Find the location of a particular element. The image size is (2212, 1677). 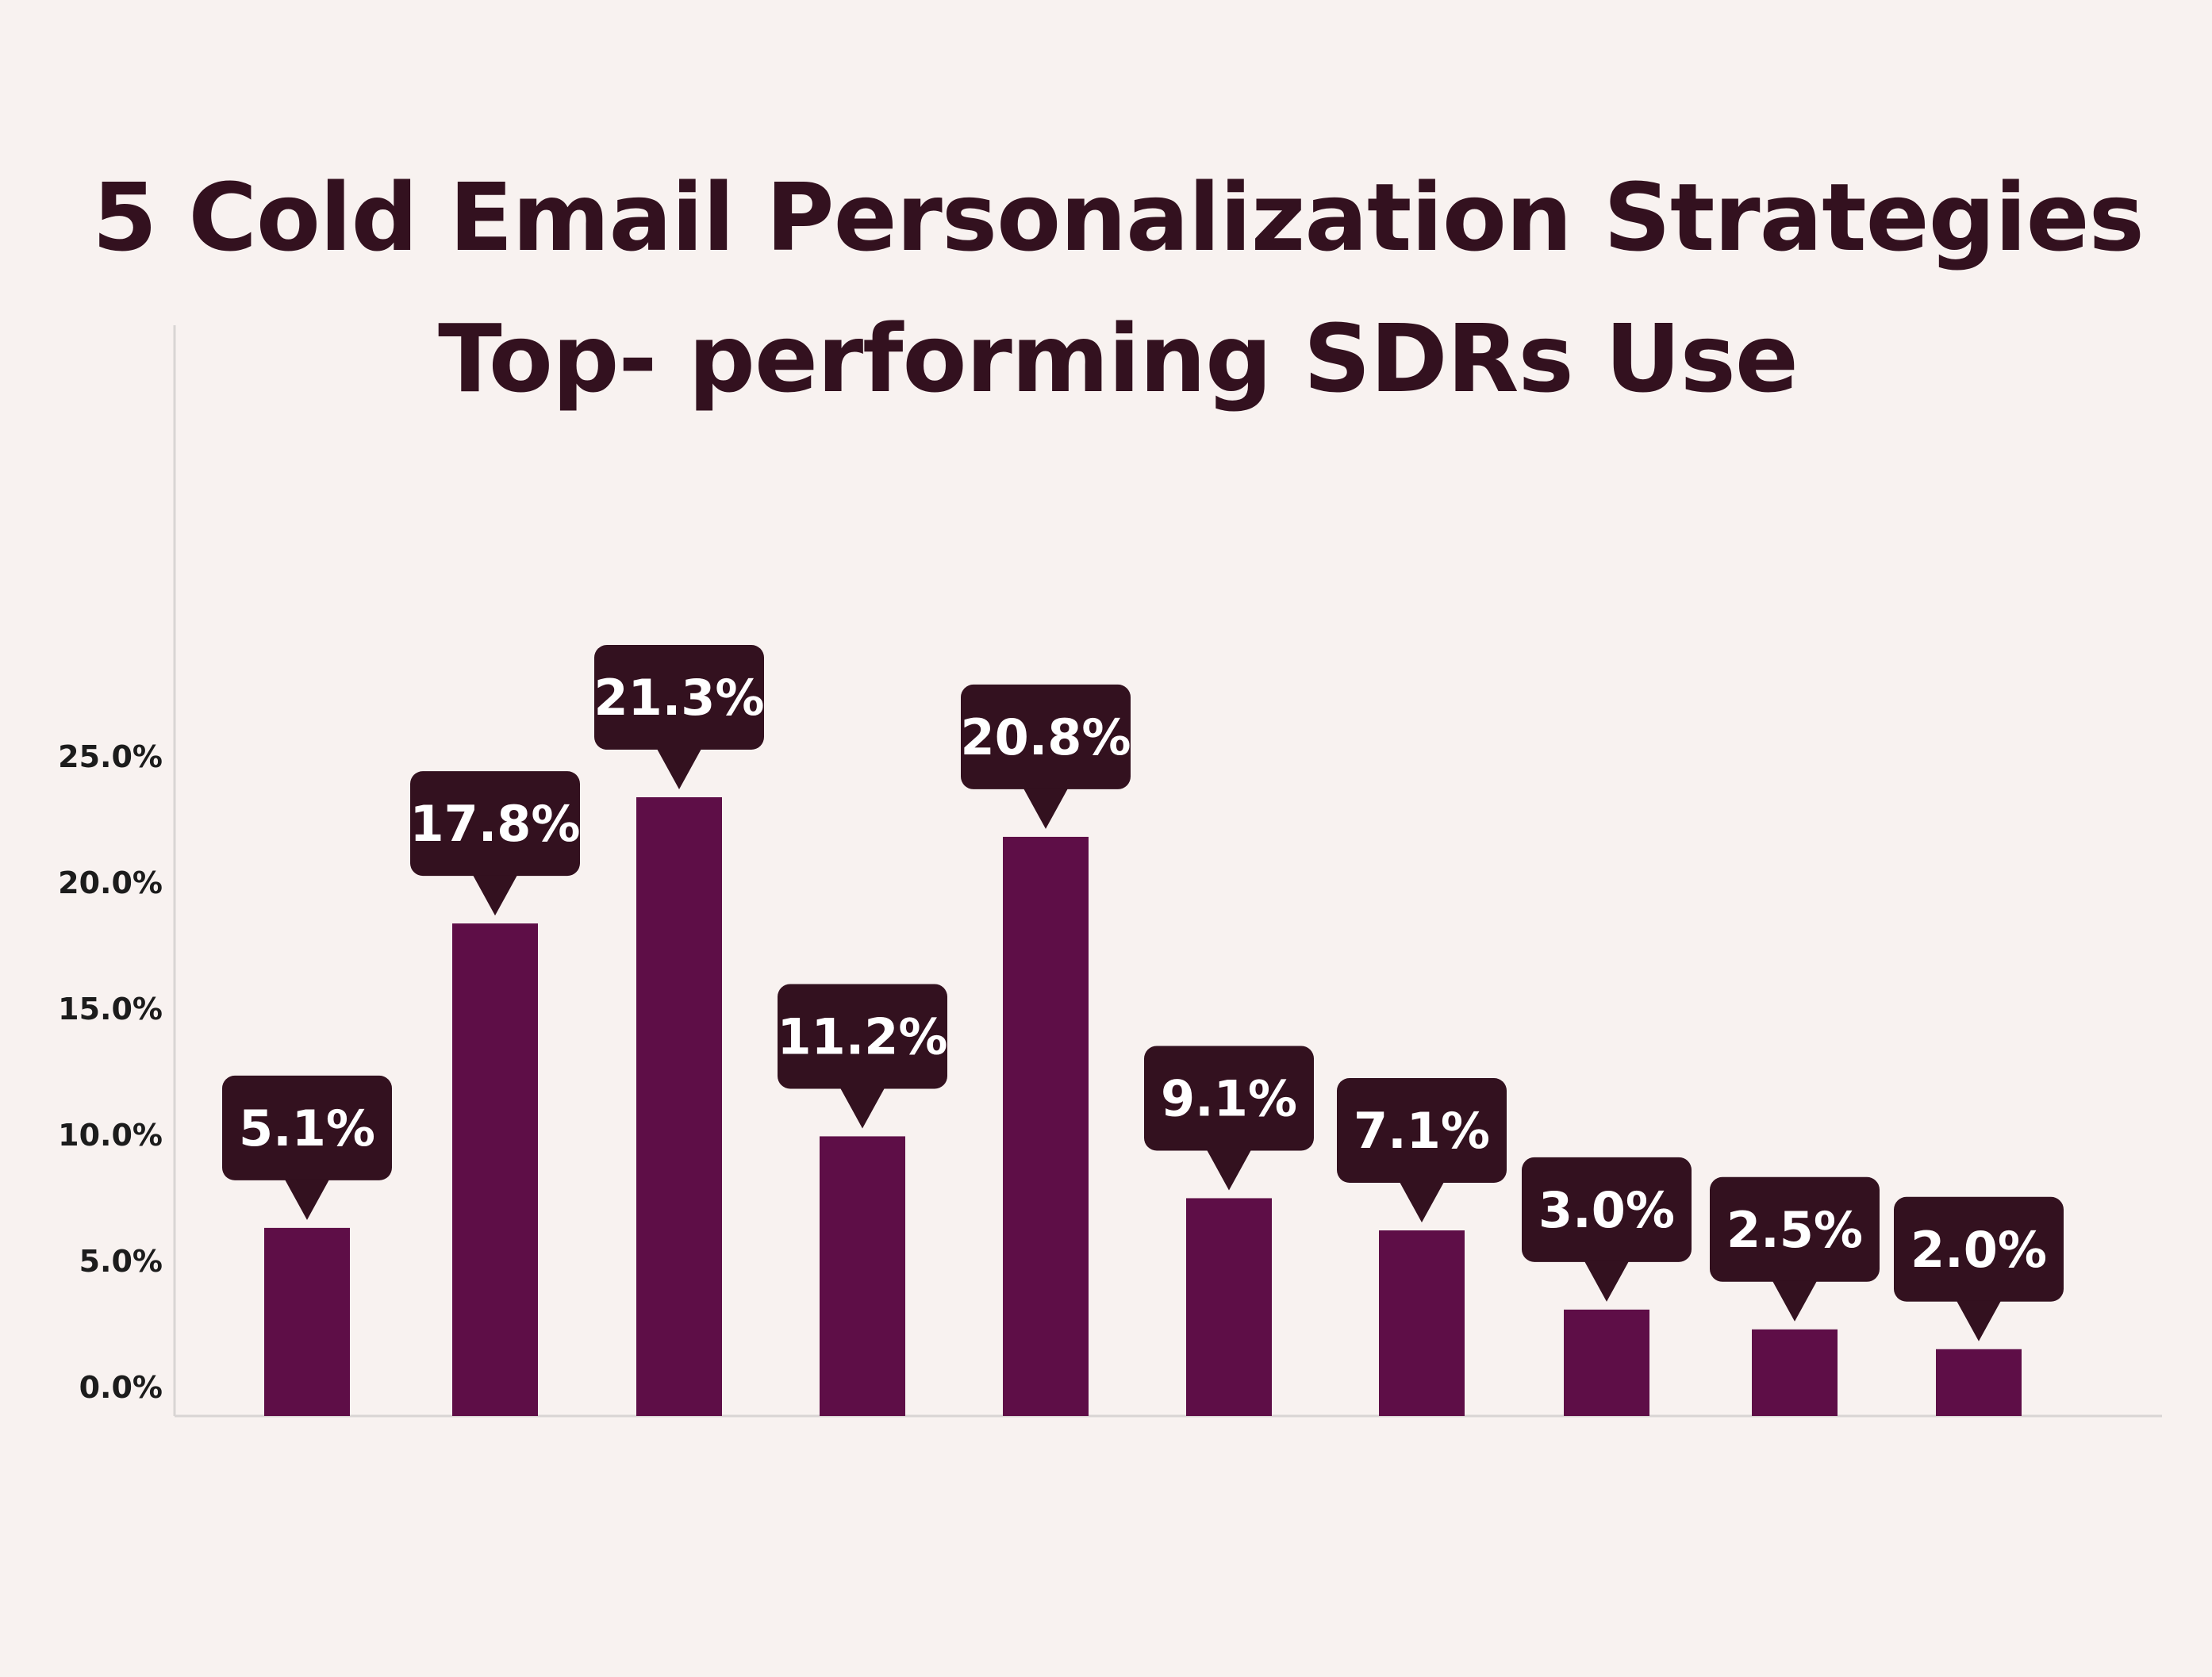

data-label: 5.1% is located at coordinates (307, 1128).